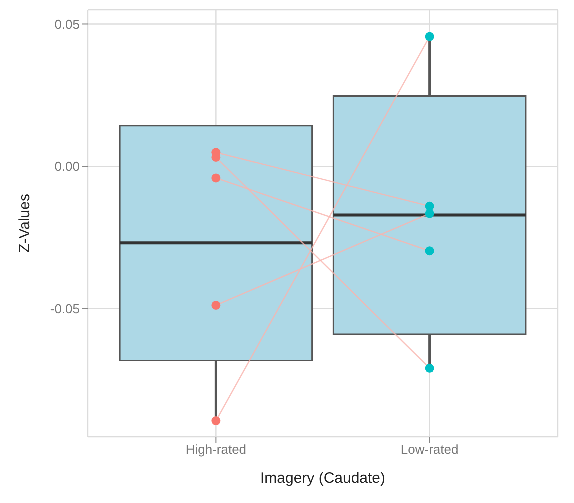  What do you see at coordinates (65, 309) in the screenshot?
I see `y-tick-label: -0.05` at bounding box center [65, 309].